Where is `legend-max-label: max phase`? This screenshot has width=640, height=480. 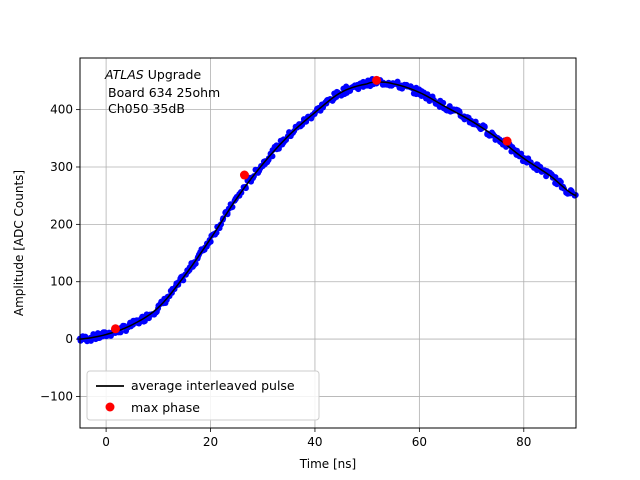
legend-max-label: max phase is located at coordinates (165, 407).